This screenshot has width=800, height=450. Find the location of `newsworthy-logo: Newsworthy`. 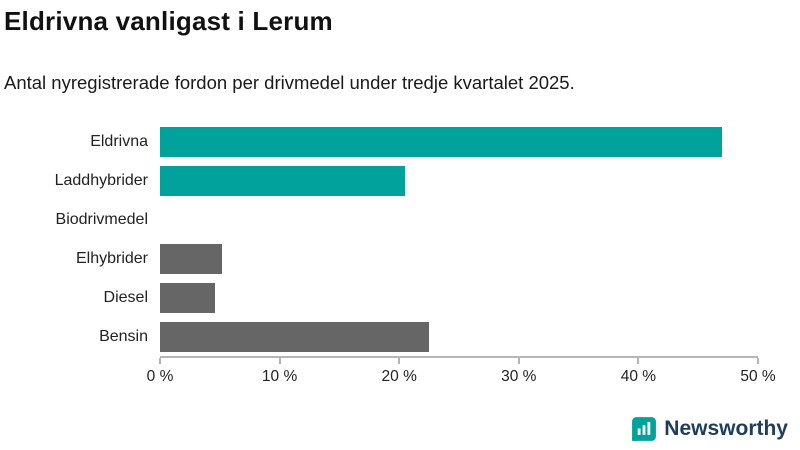

newsworthy-logo: Newsworthy is located at coordinates (709, 429).